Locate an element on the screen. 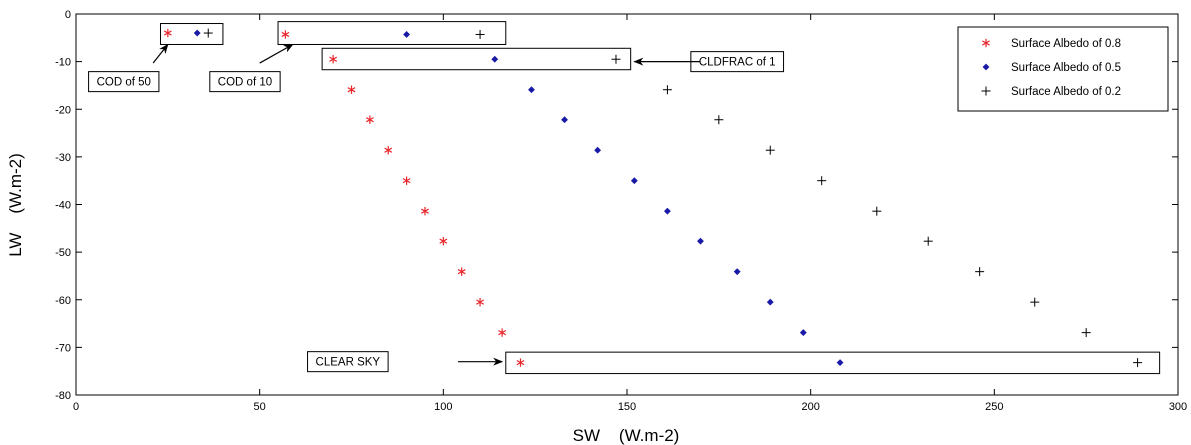 This screenshot has width=1191, height=445. annotation-label: CLDFRAC of 1 is located at coordinates (737, 63).